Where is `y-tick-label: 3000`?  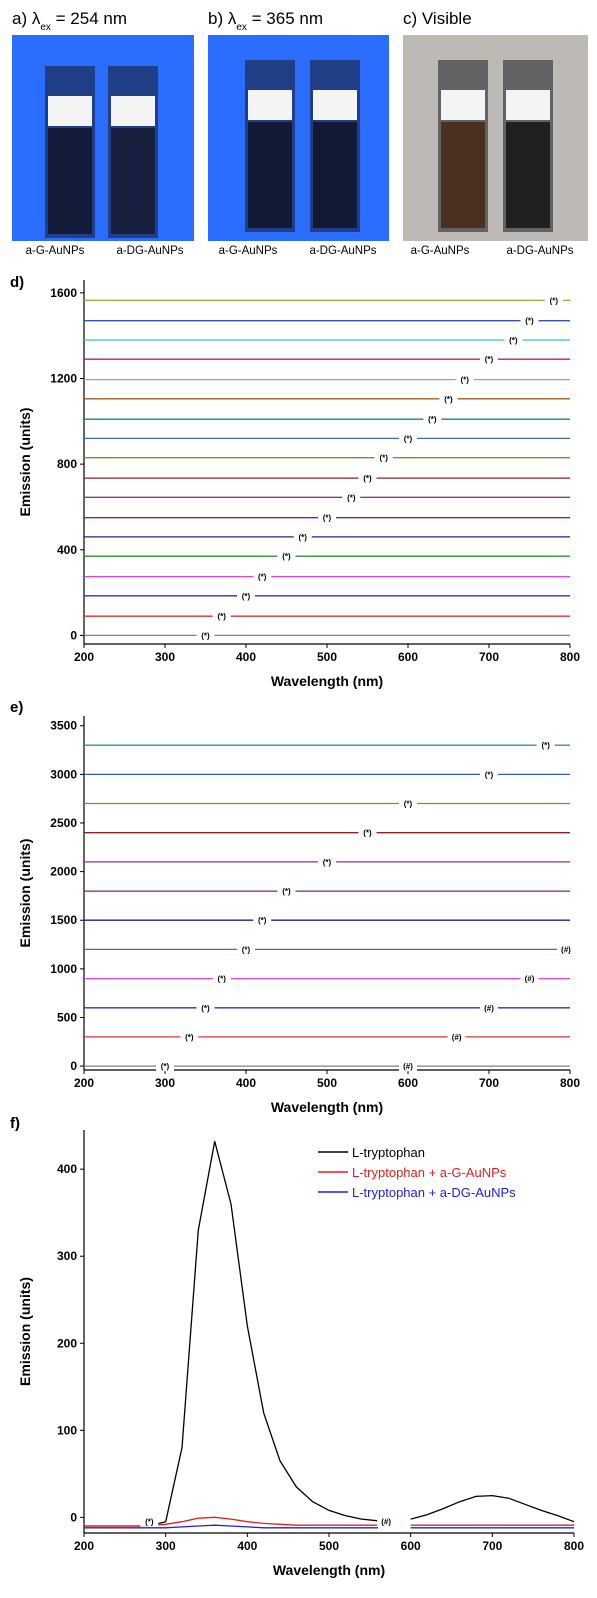 y-tick-label: 3000 is located at coordinates (63, 774).